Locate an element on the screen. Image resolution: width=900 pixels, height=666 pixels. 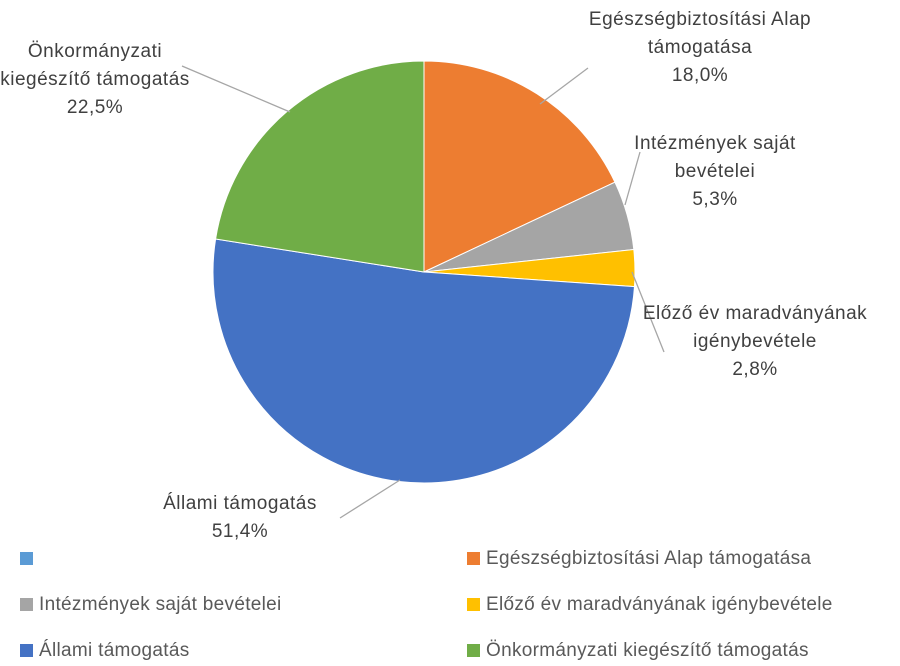
slice-category: Egészségbiztosítási Alap támogatása is located at coordinates (700, 33).